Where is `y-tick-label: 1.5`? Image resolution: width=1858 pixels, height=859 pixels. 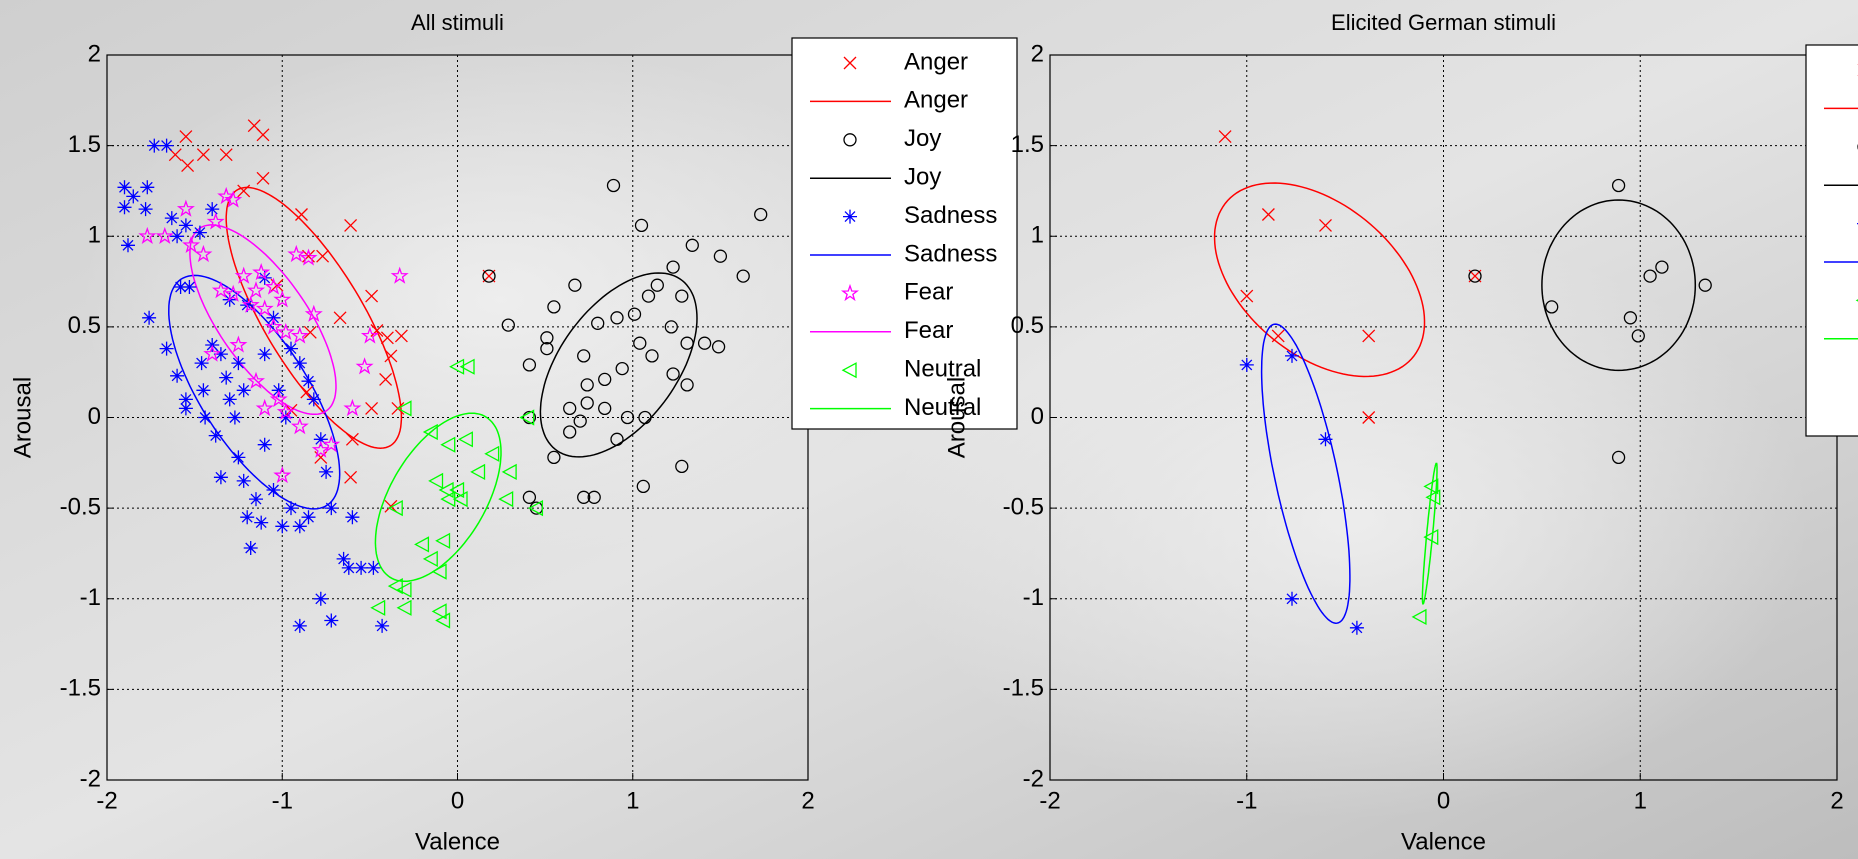 y-tick-label: 1.5 is located at coordinates (84, 144).